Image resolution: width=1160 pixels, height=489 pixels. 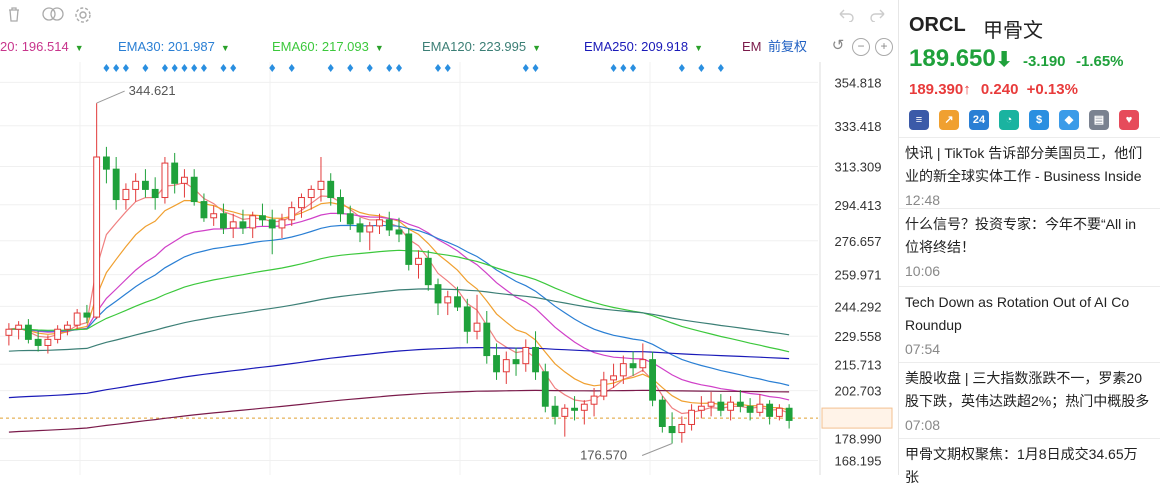 I want to click on ticker-symbol: ORCL, so click(x=937, y=25).